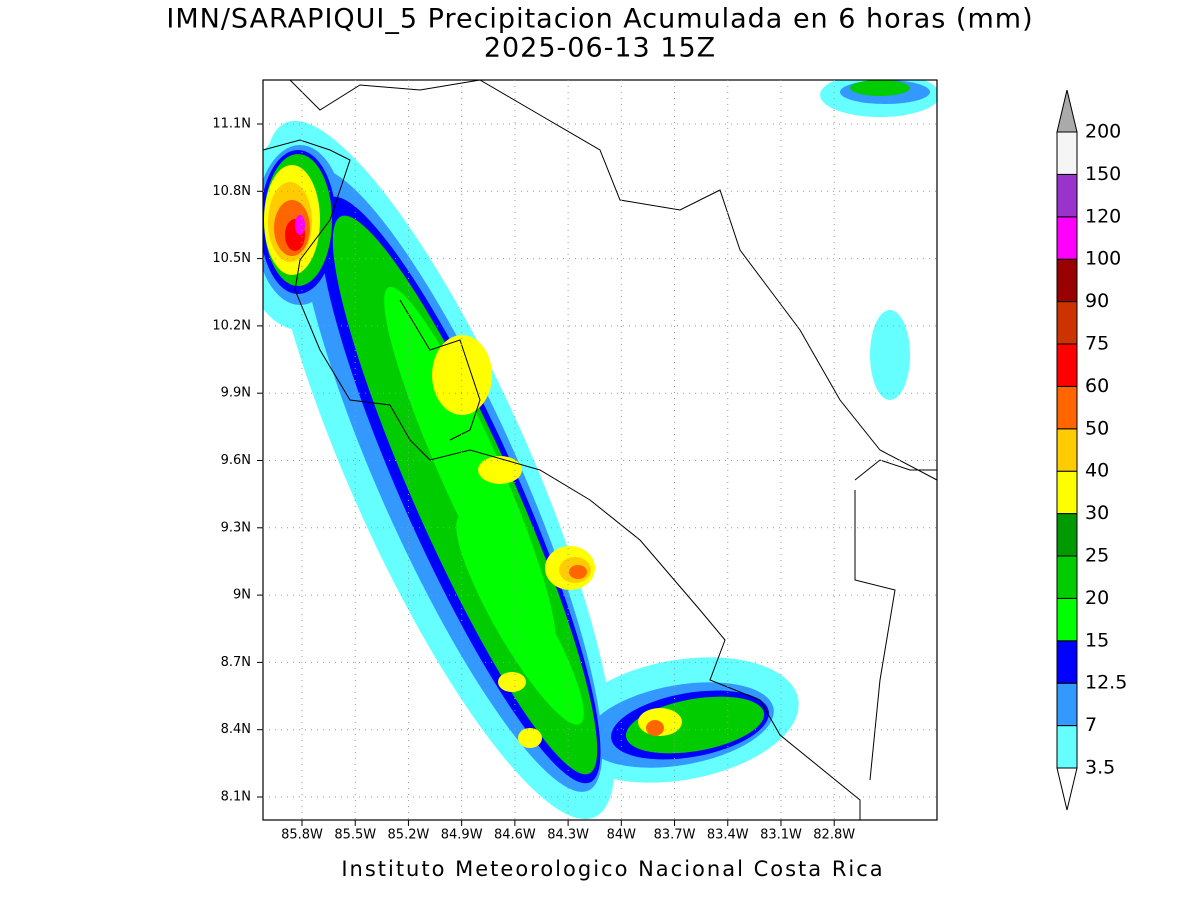 The image size is (1200, 900). What do you see at coordinates (1103, 216) in the screenshot?
I see `colorbar-label: 120` at bounding box center [1103, 216].